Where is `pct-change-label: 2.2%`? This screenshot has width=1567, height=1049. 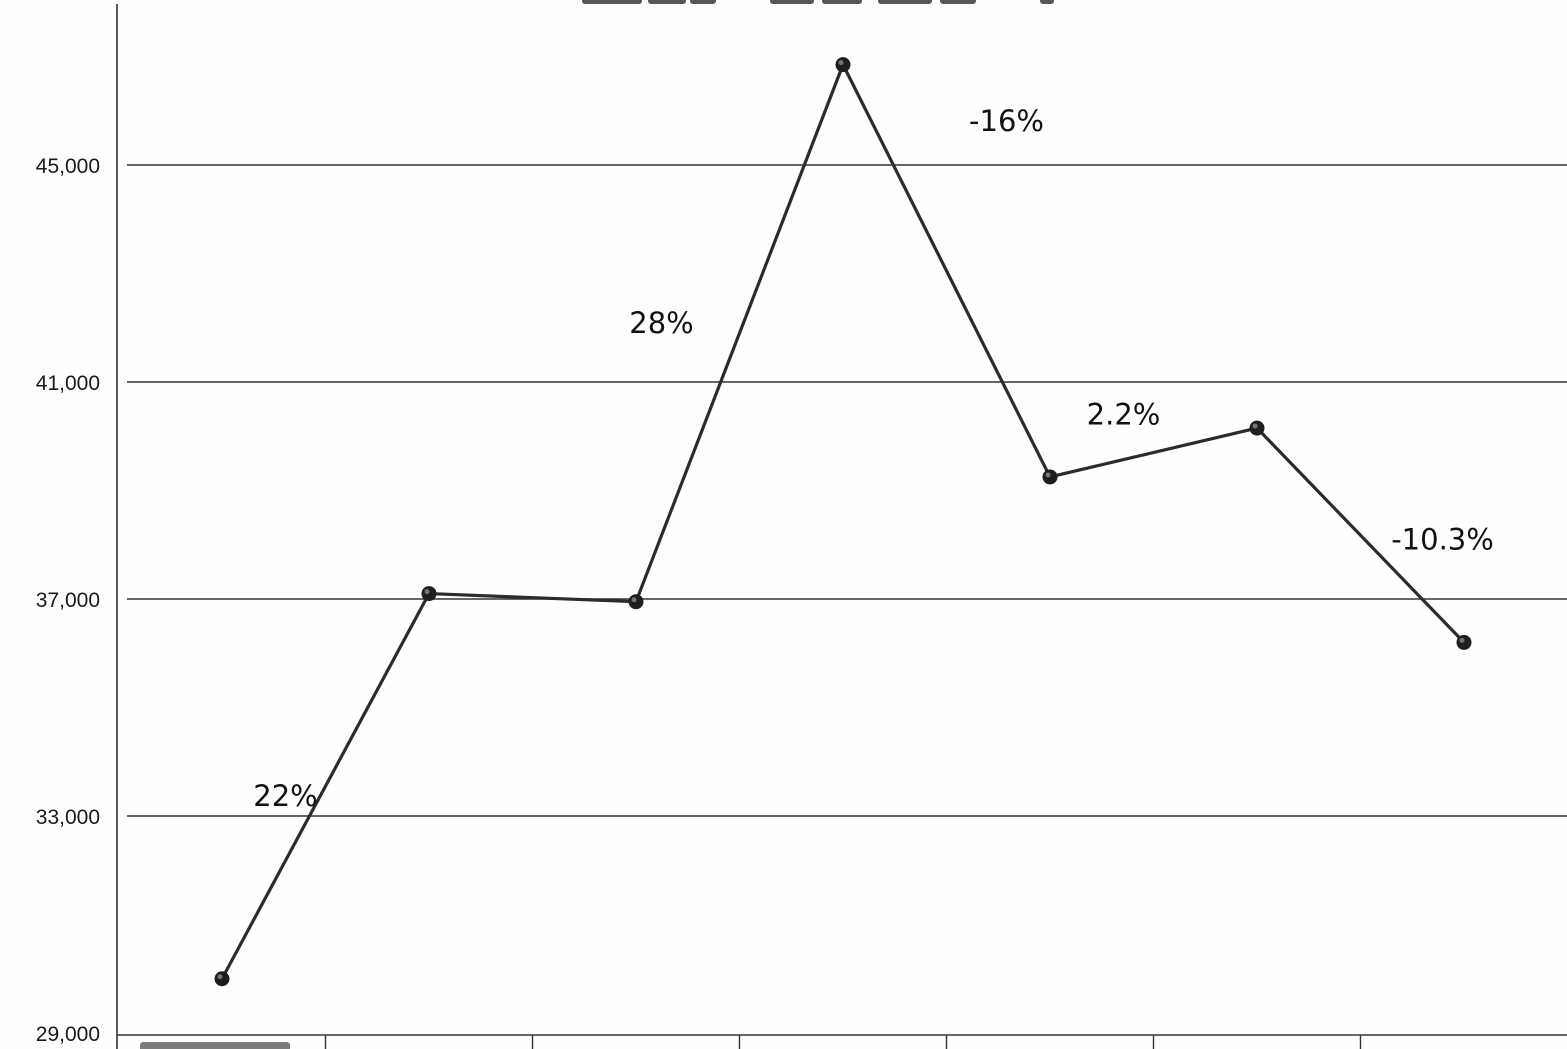
pct-change-label: 2.2% is located at coordinates (1124, 415).